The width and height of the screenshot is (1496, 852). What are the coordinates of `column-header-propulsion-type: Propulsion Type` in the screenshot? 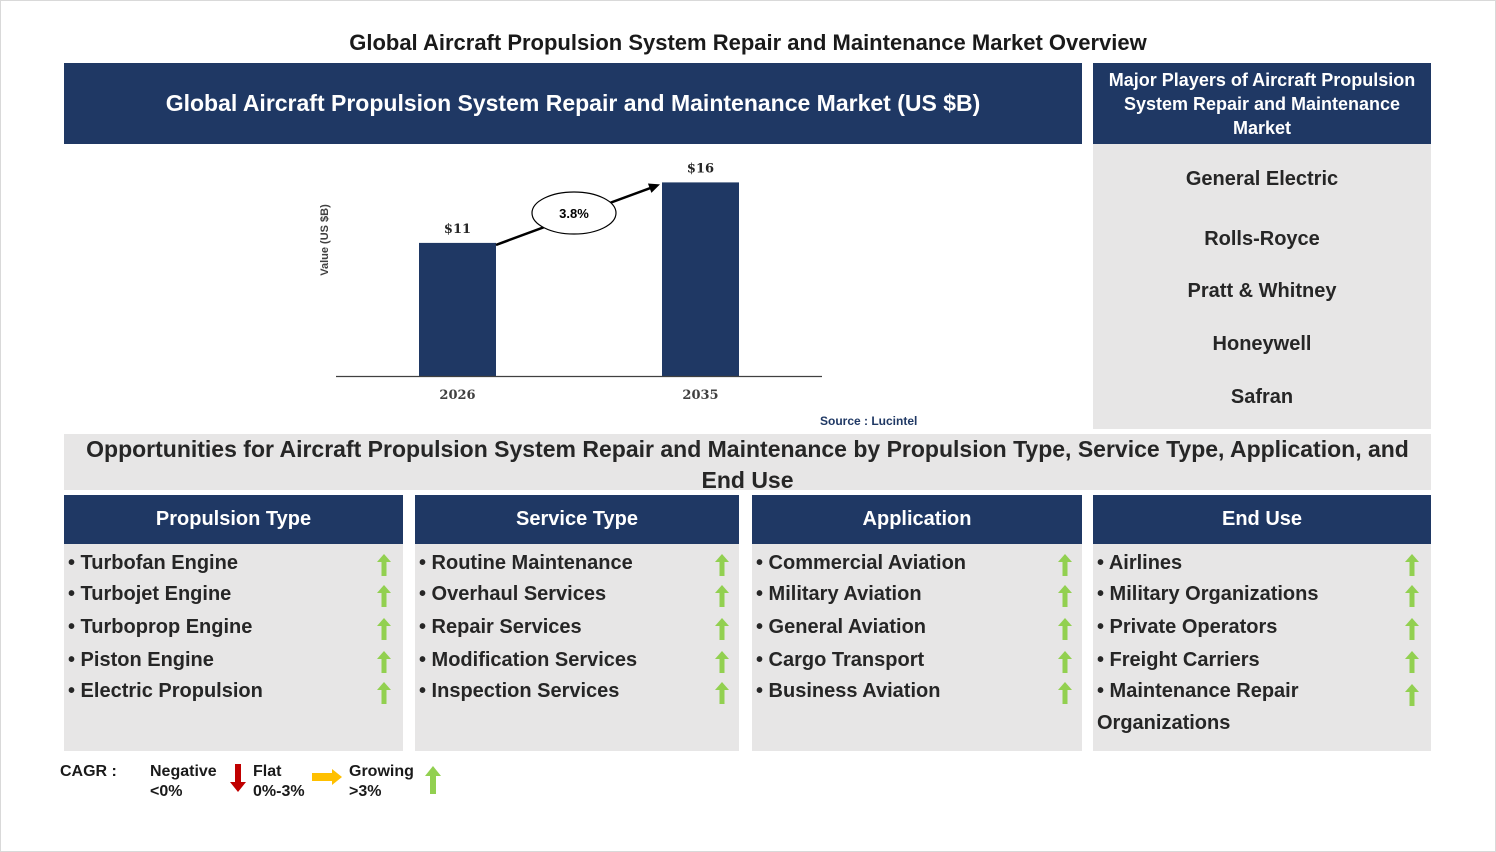 It's located at (233, 519).